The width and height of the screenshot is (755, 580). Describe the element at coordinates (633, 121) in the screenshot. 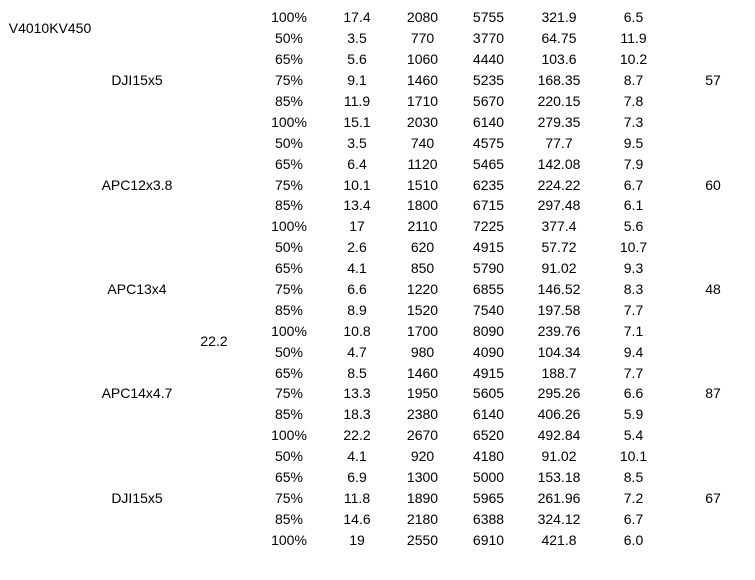

I see `data-cell: 7.3` at that location.